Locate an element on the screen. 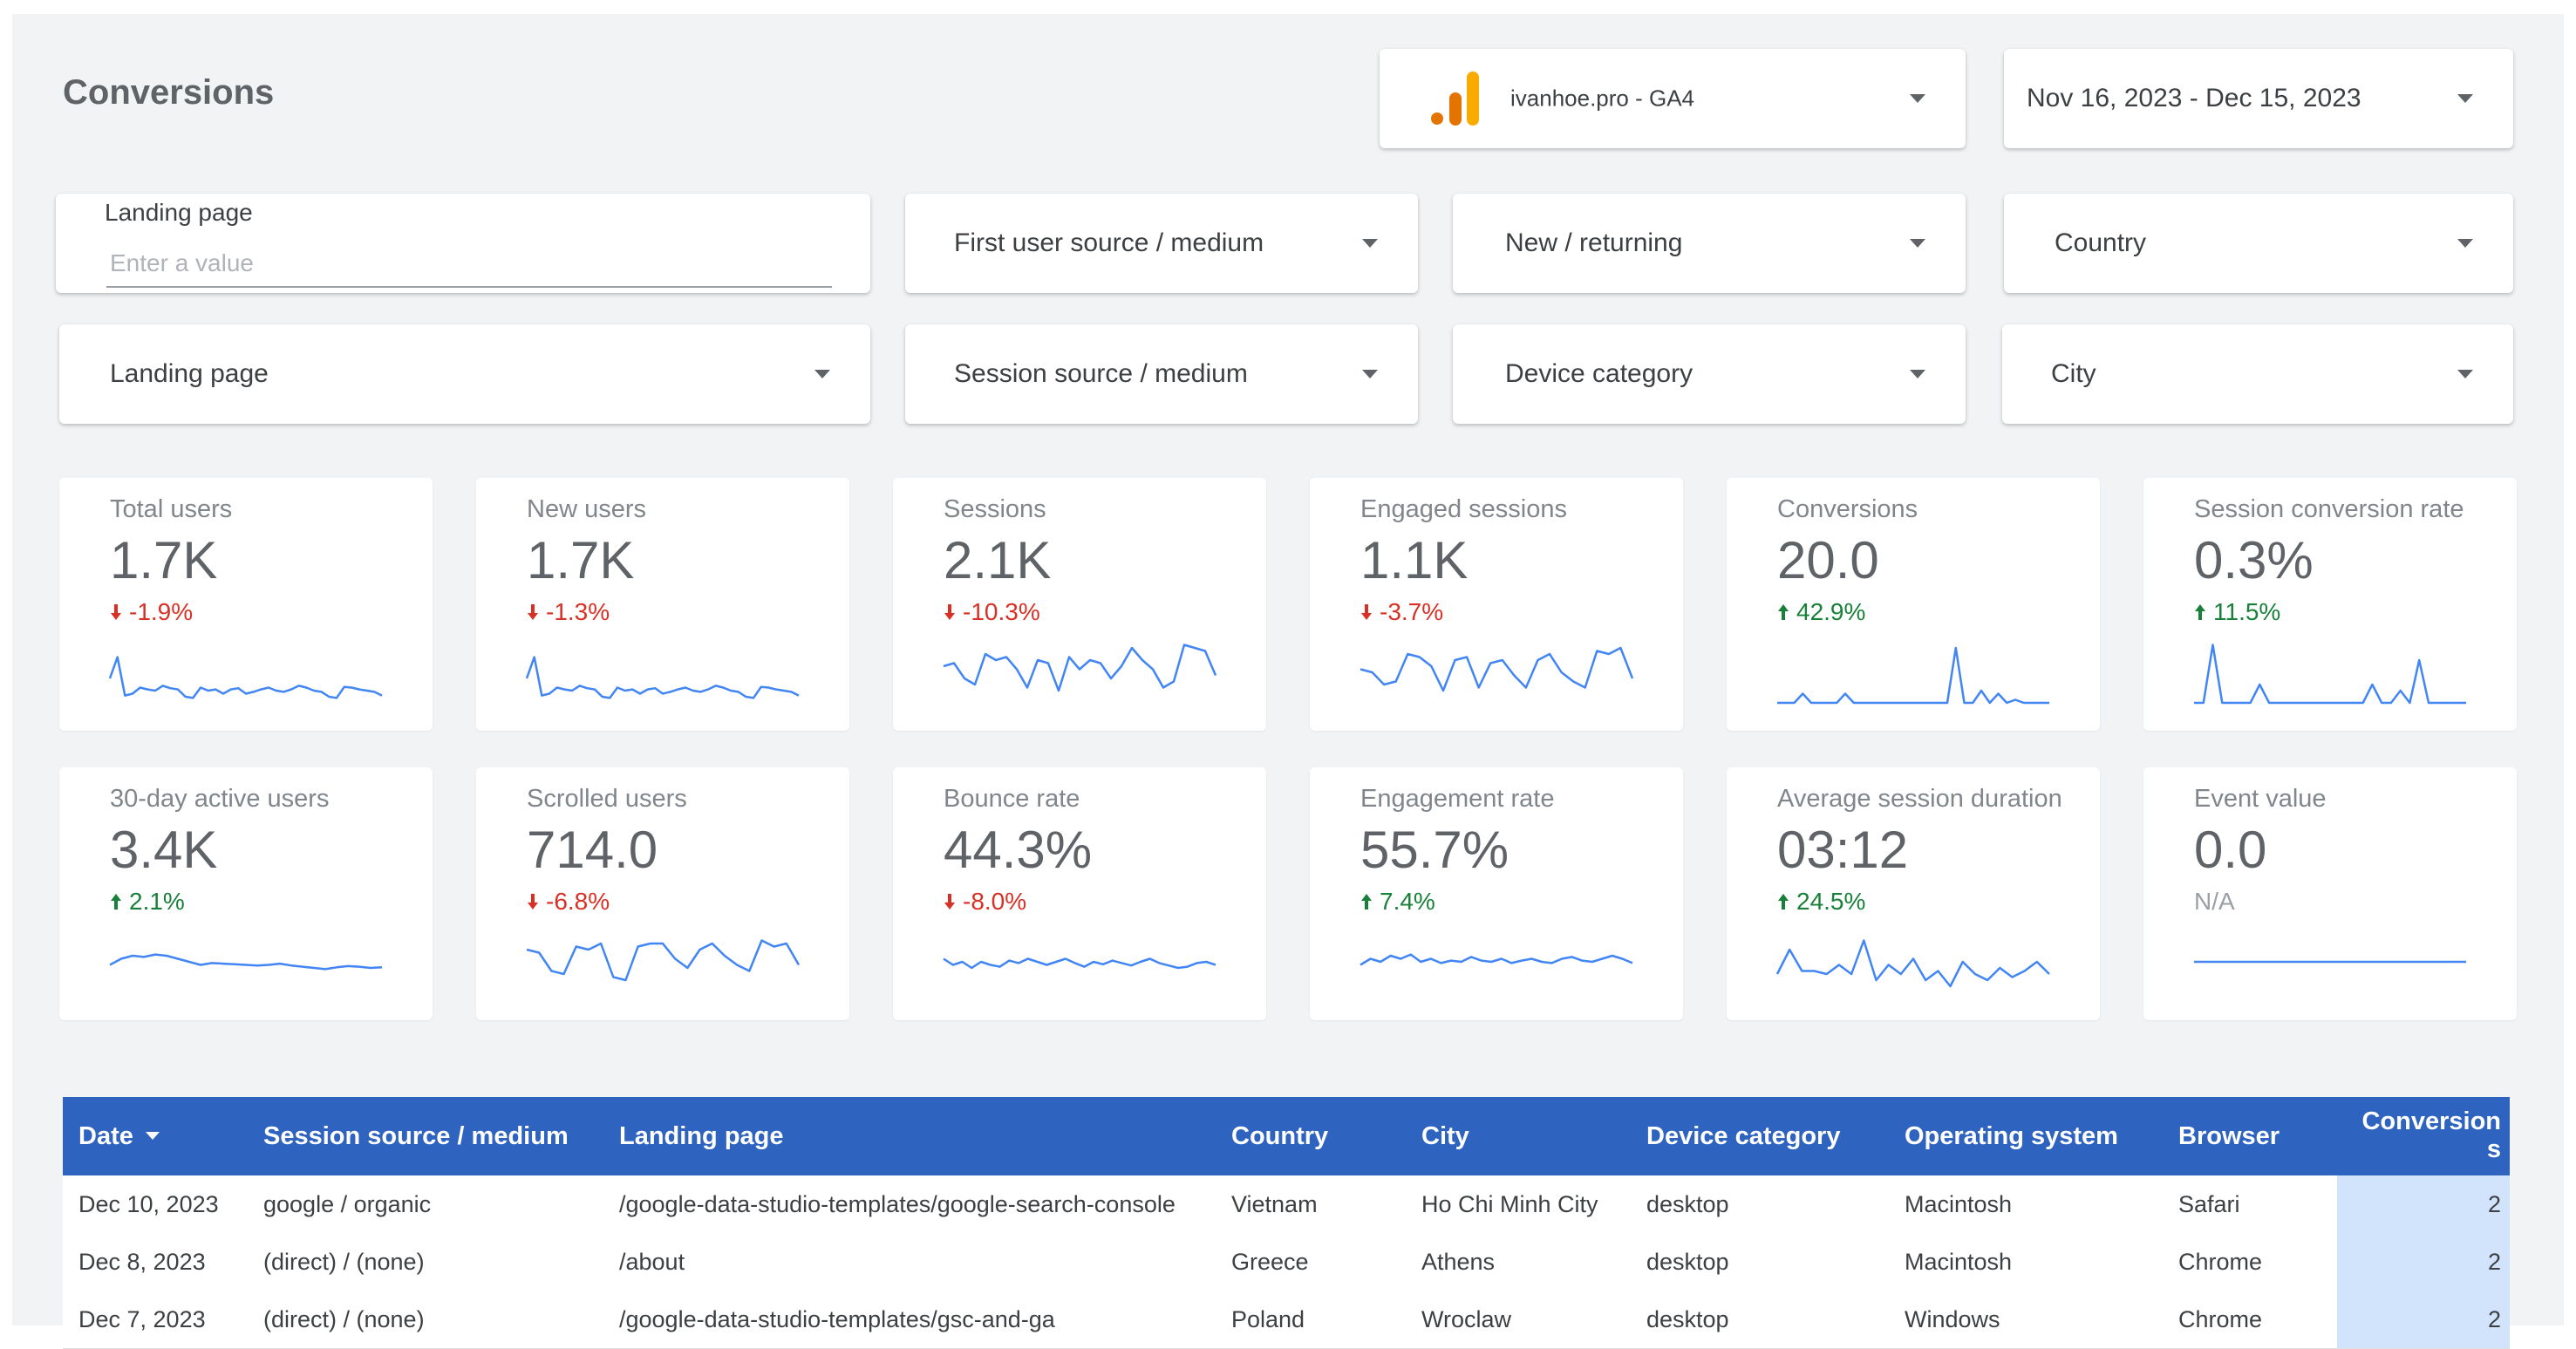 This screenshot has height=1349, width=2576. scorecard-delta-text: 24.5% is located at coordinates (1831, 901).